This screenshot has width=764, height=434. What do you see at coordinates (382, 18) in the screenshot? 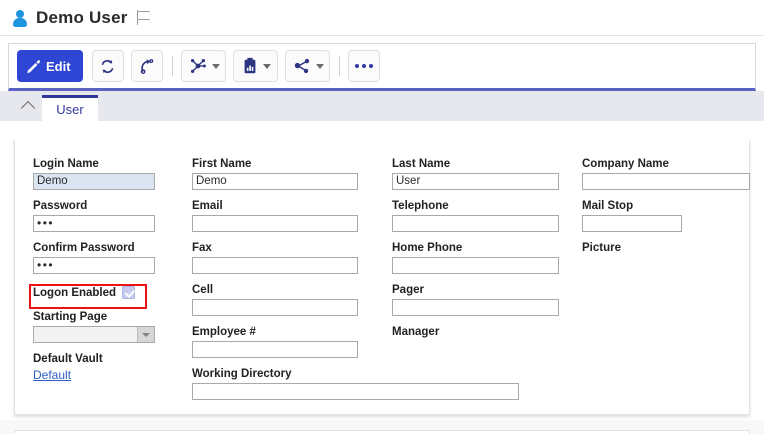
I see `page-header: Demo User` at bounding box center [382, 18].